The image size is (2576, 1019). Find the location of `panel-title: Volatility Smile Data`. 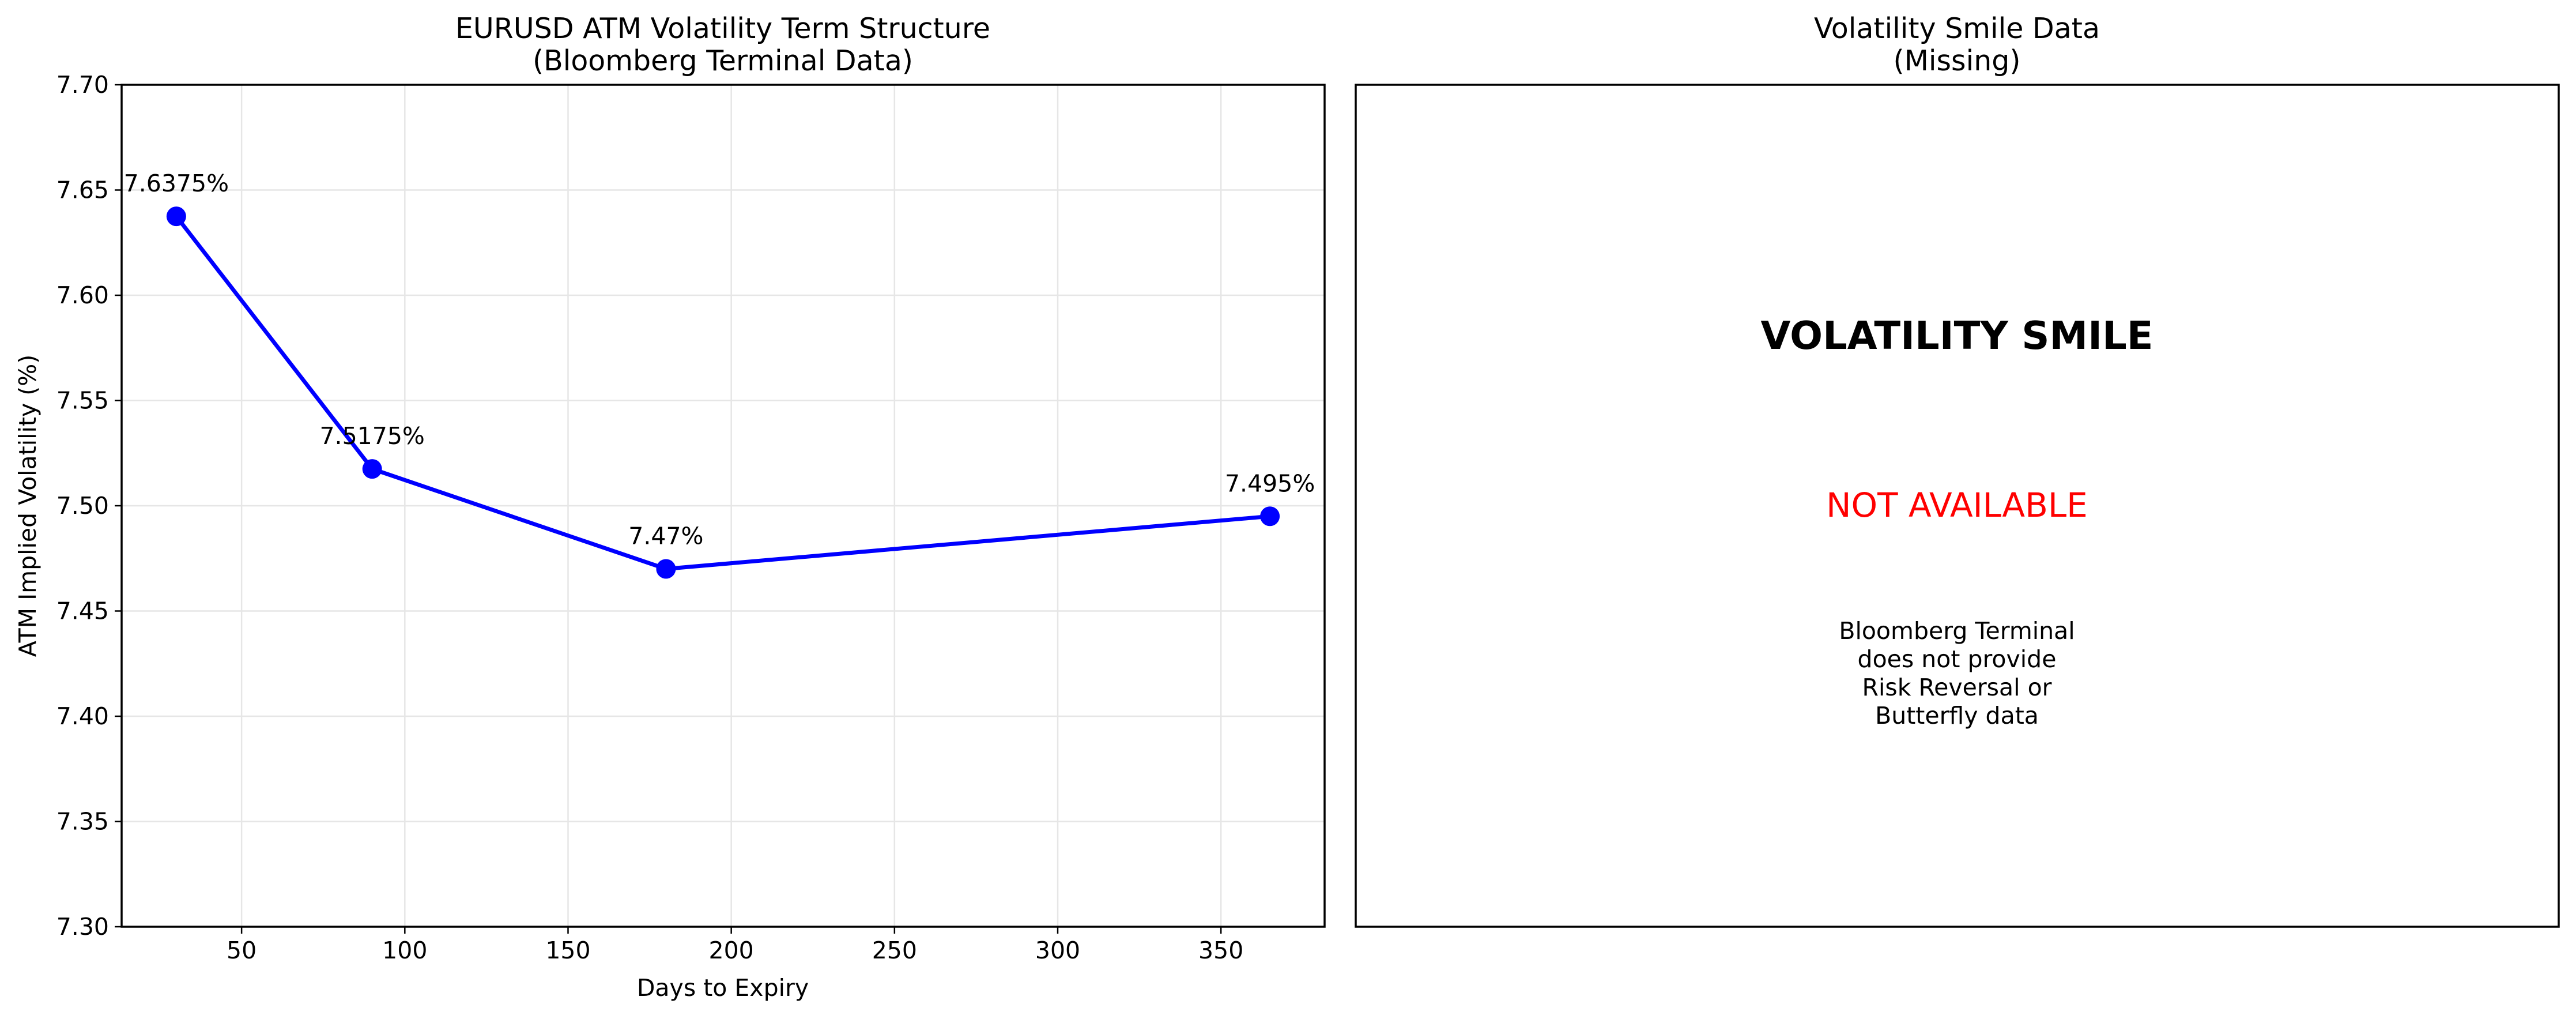

panel-title: Volatility Smile Data is located at coordinates (1957, 28).